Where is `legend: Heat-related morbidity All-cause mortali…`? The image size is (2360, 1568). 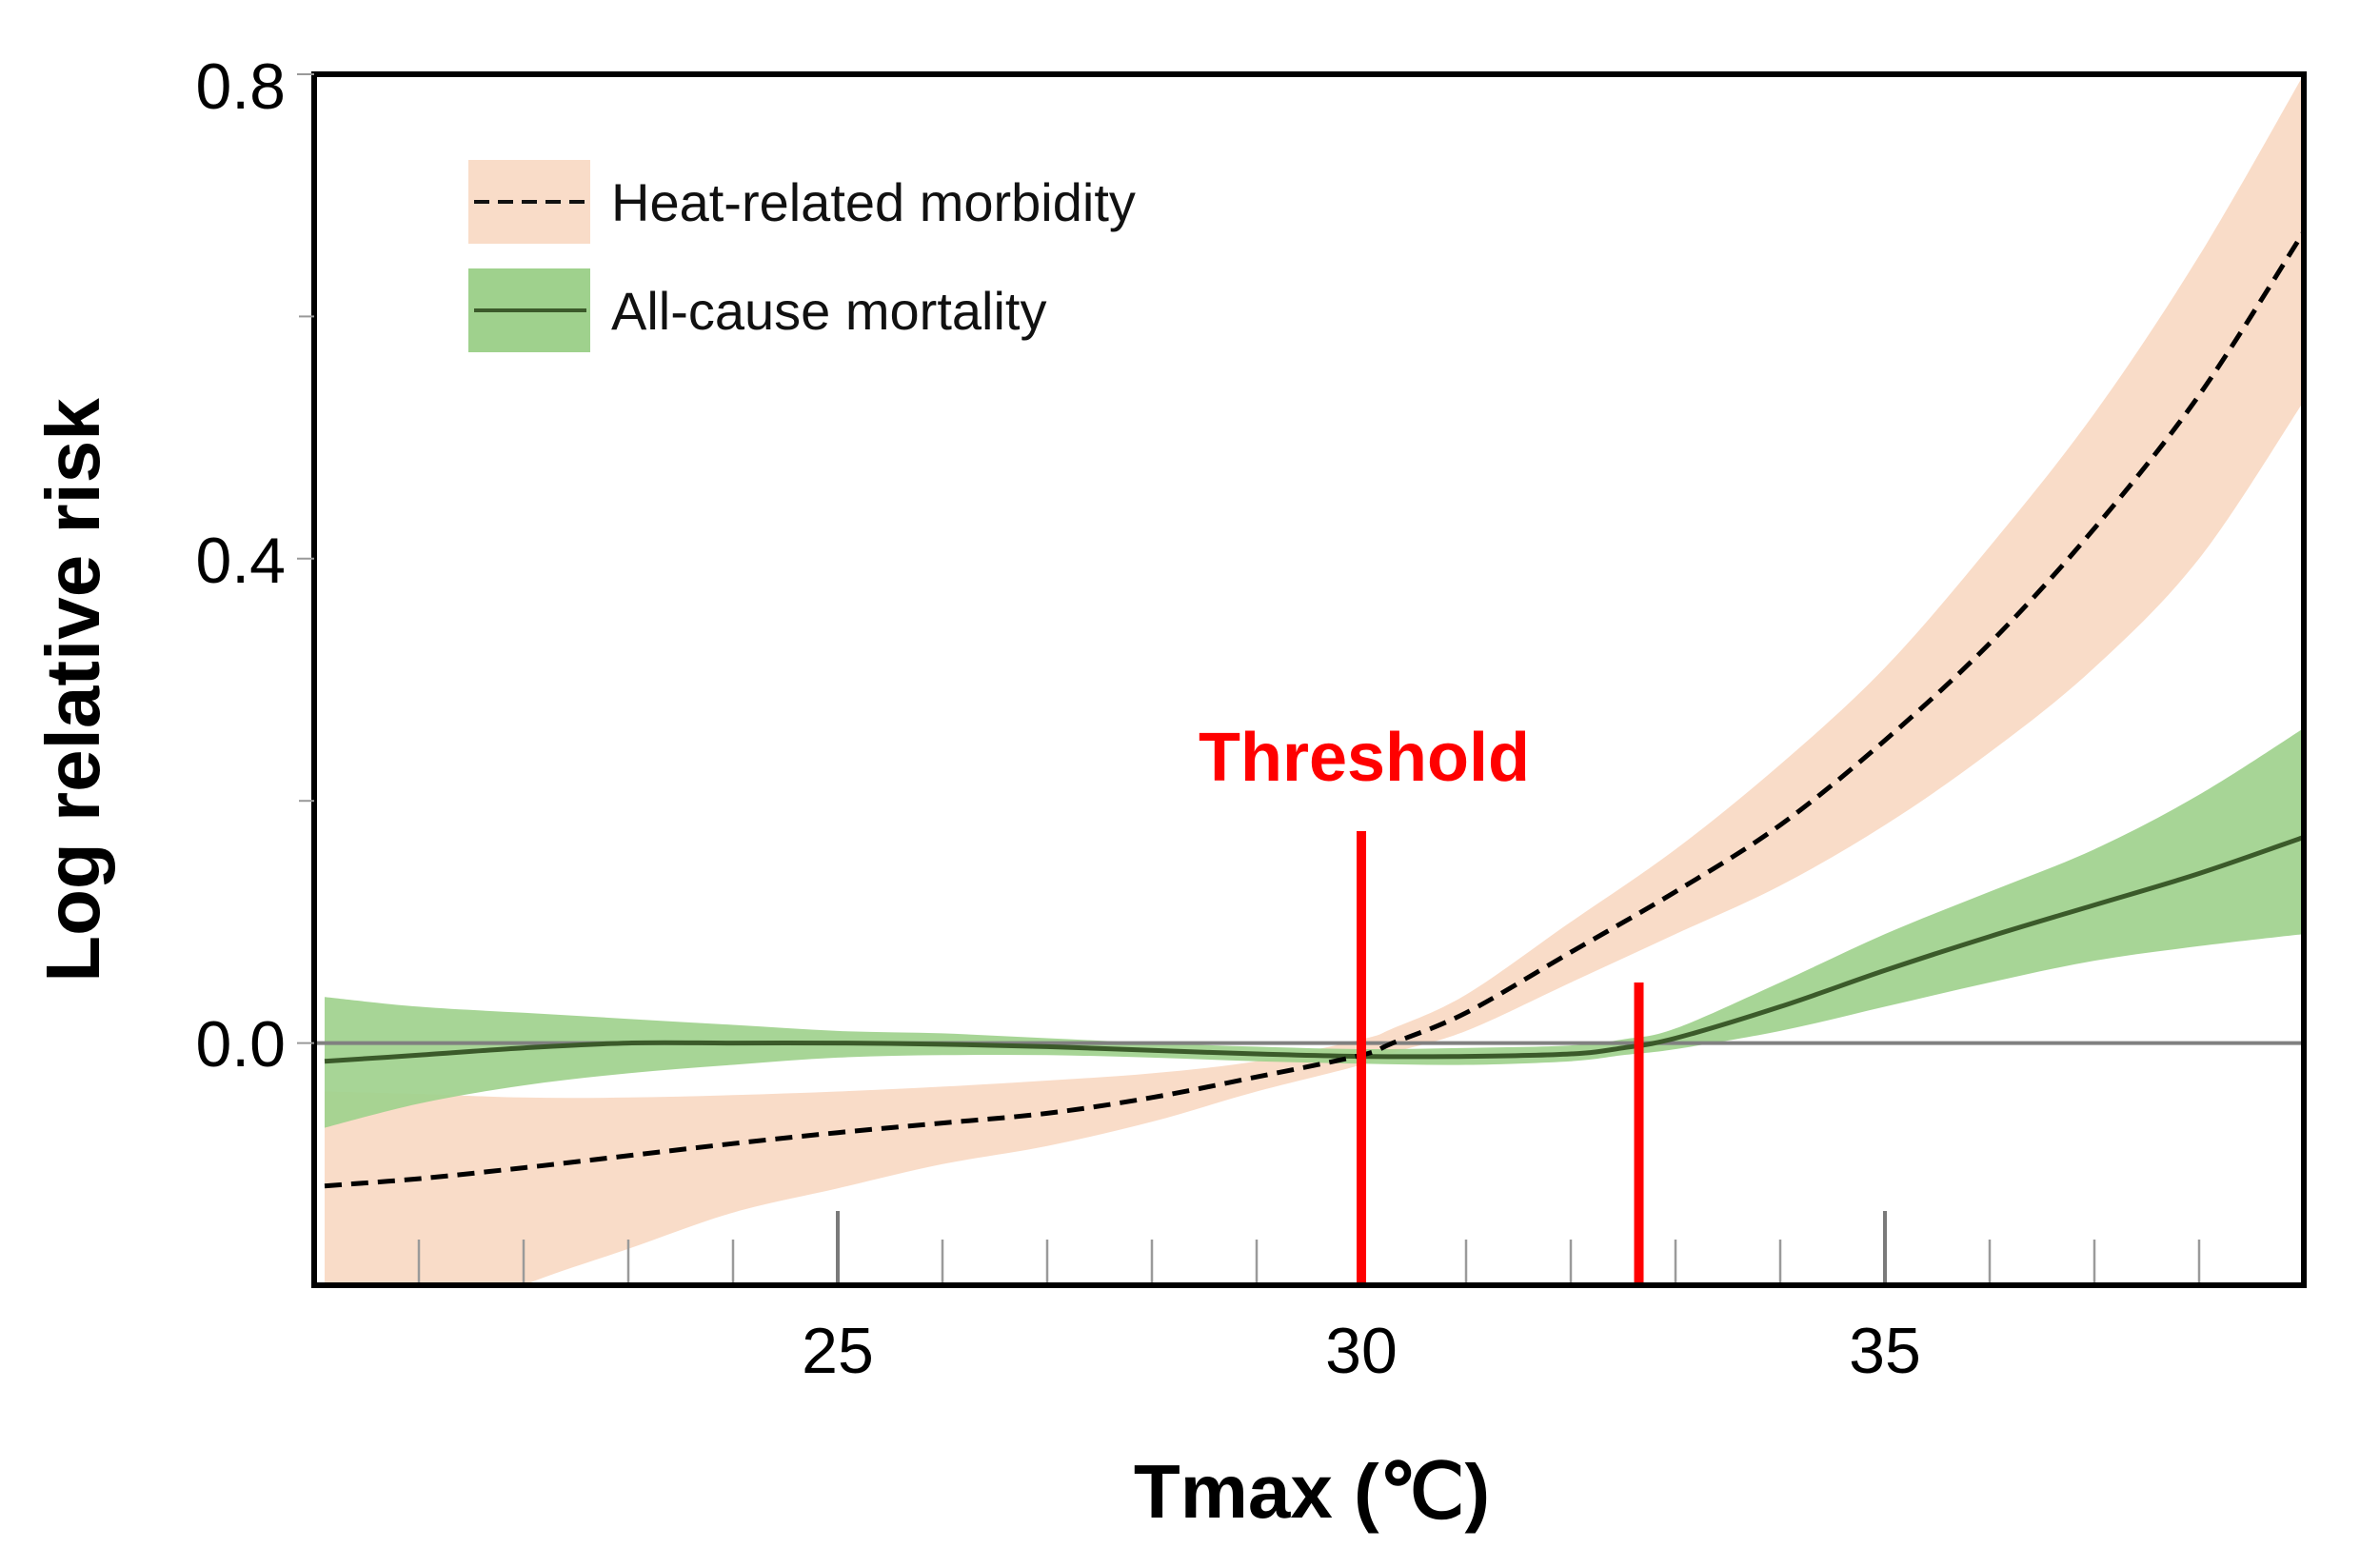 legend: Heat-related morbidity All-cause mortali… is located at coordinates (802, 256).